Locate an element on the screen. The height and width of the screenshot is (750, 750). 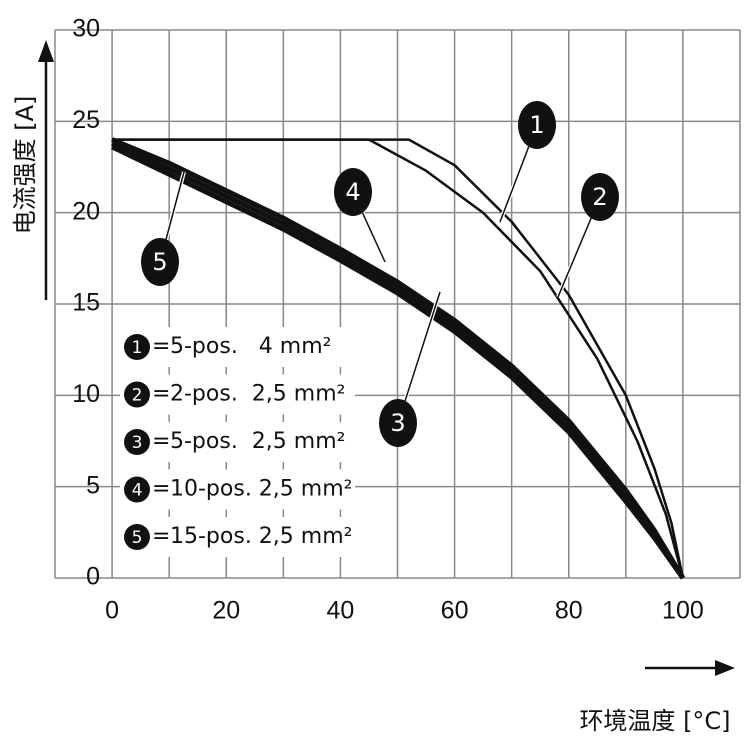
y-axis-title: 电流强度 [A] is located at coordinates (25, 165).